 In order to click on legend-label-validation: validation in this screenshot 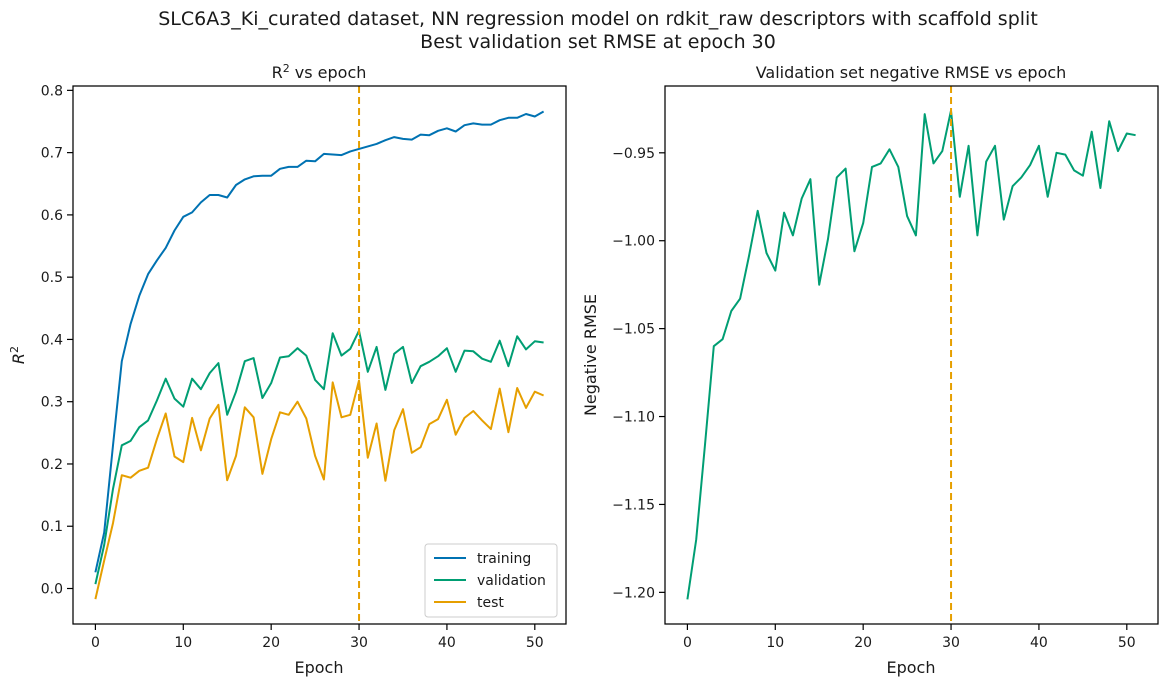, I will do `click(511, 581)`.